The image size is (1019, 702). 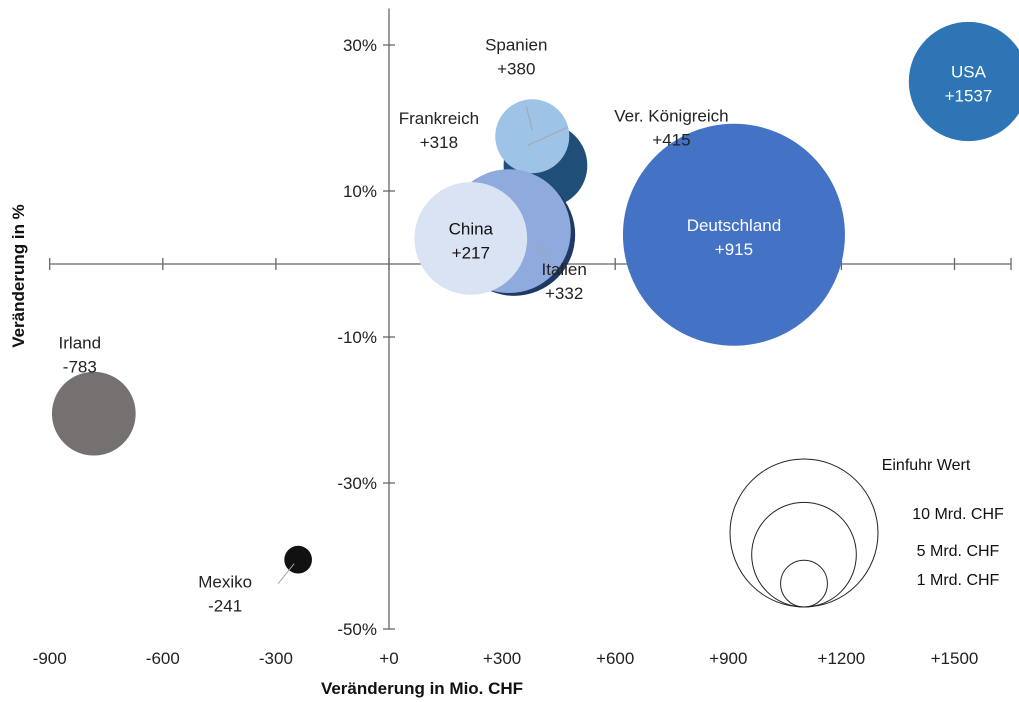 What do you see at coordinates (50, 658) in the screenshot?
I see `x-tick-label: -900` at bounding box center [50, 658].